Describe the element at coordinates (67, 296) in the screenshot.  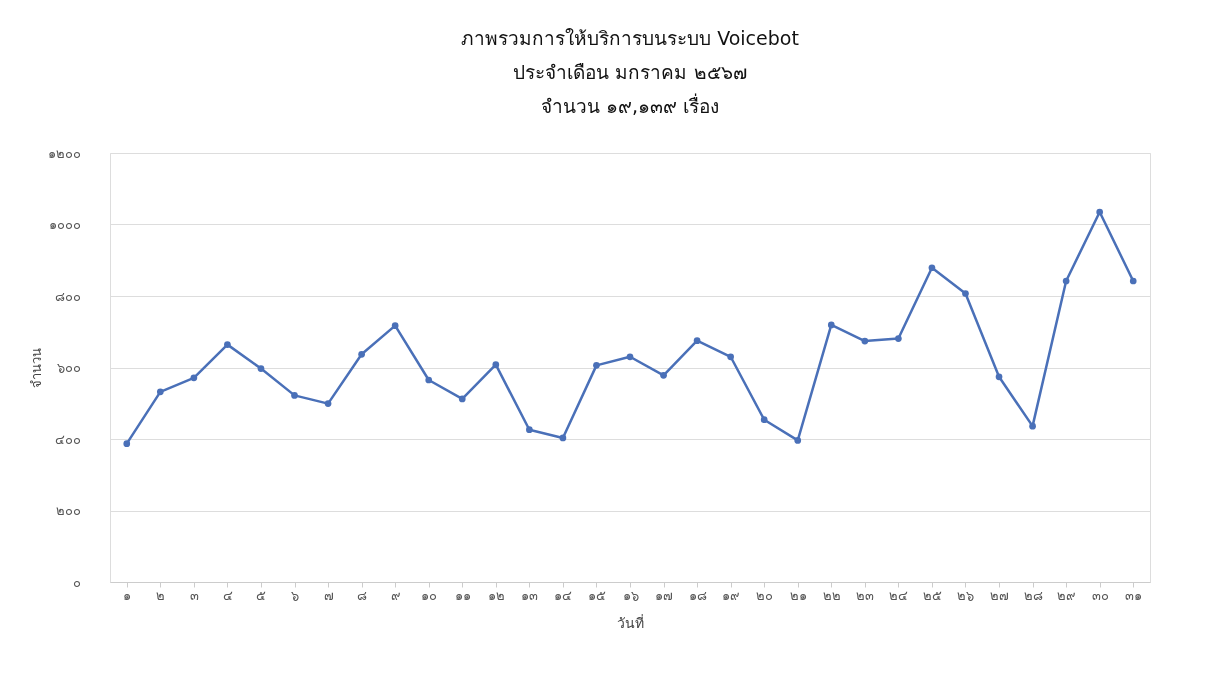
I see `y-tick-label: ๘๐๐` at that location.